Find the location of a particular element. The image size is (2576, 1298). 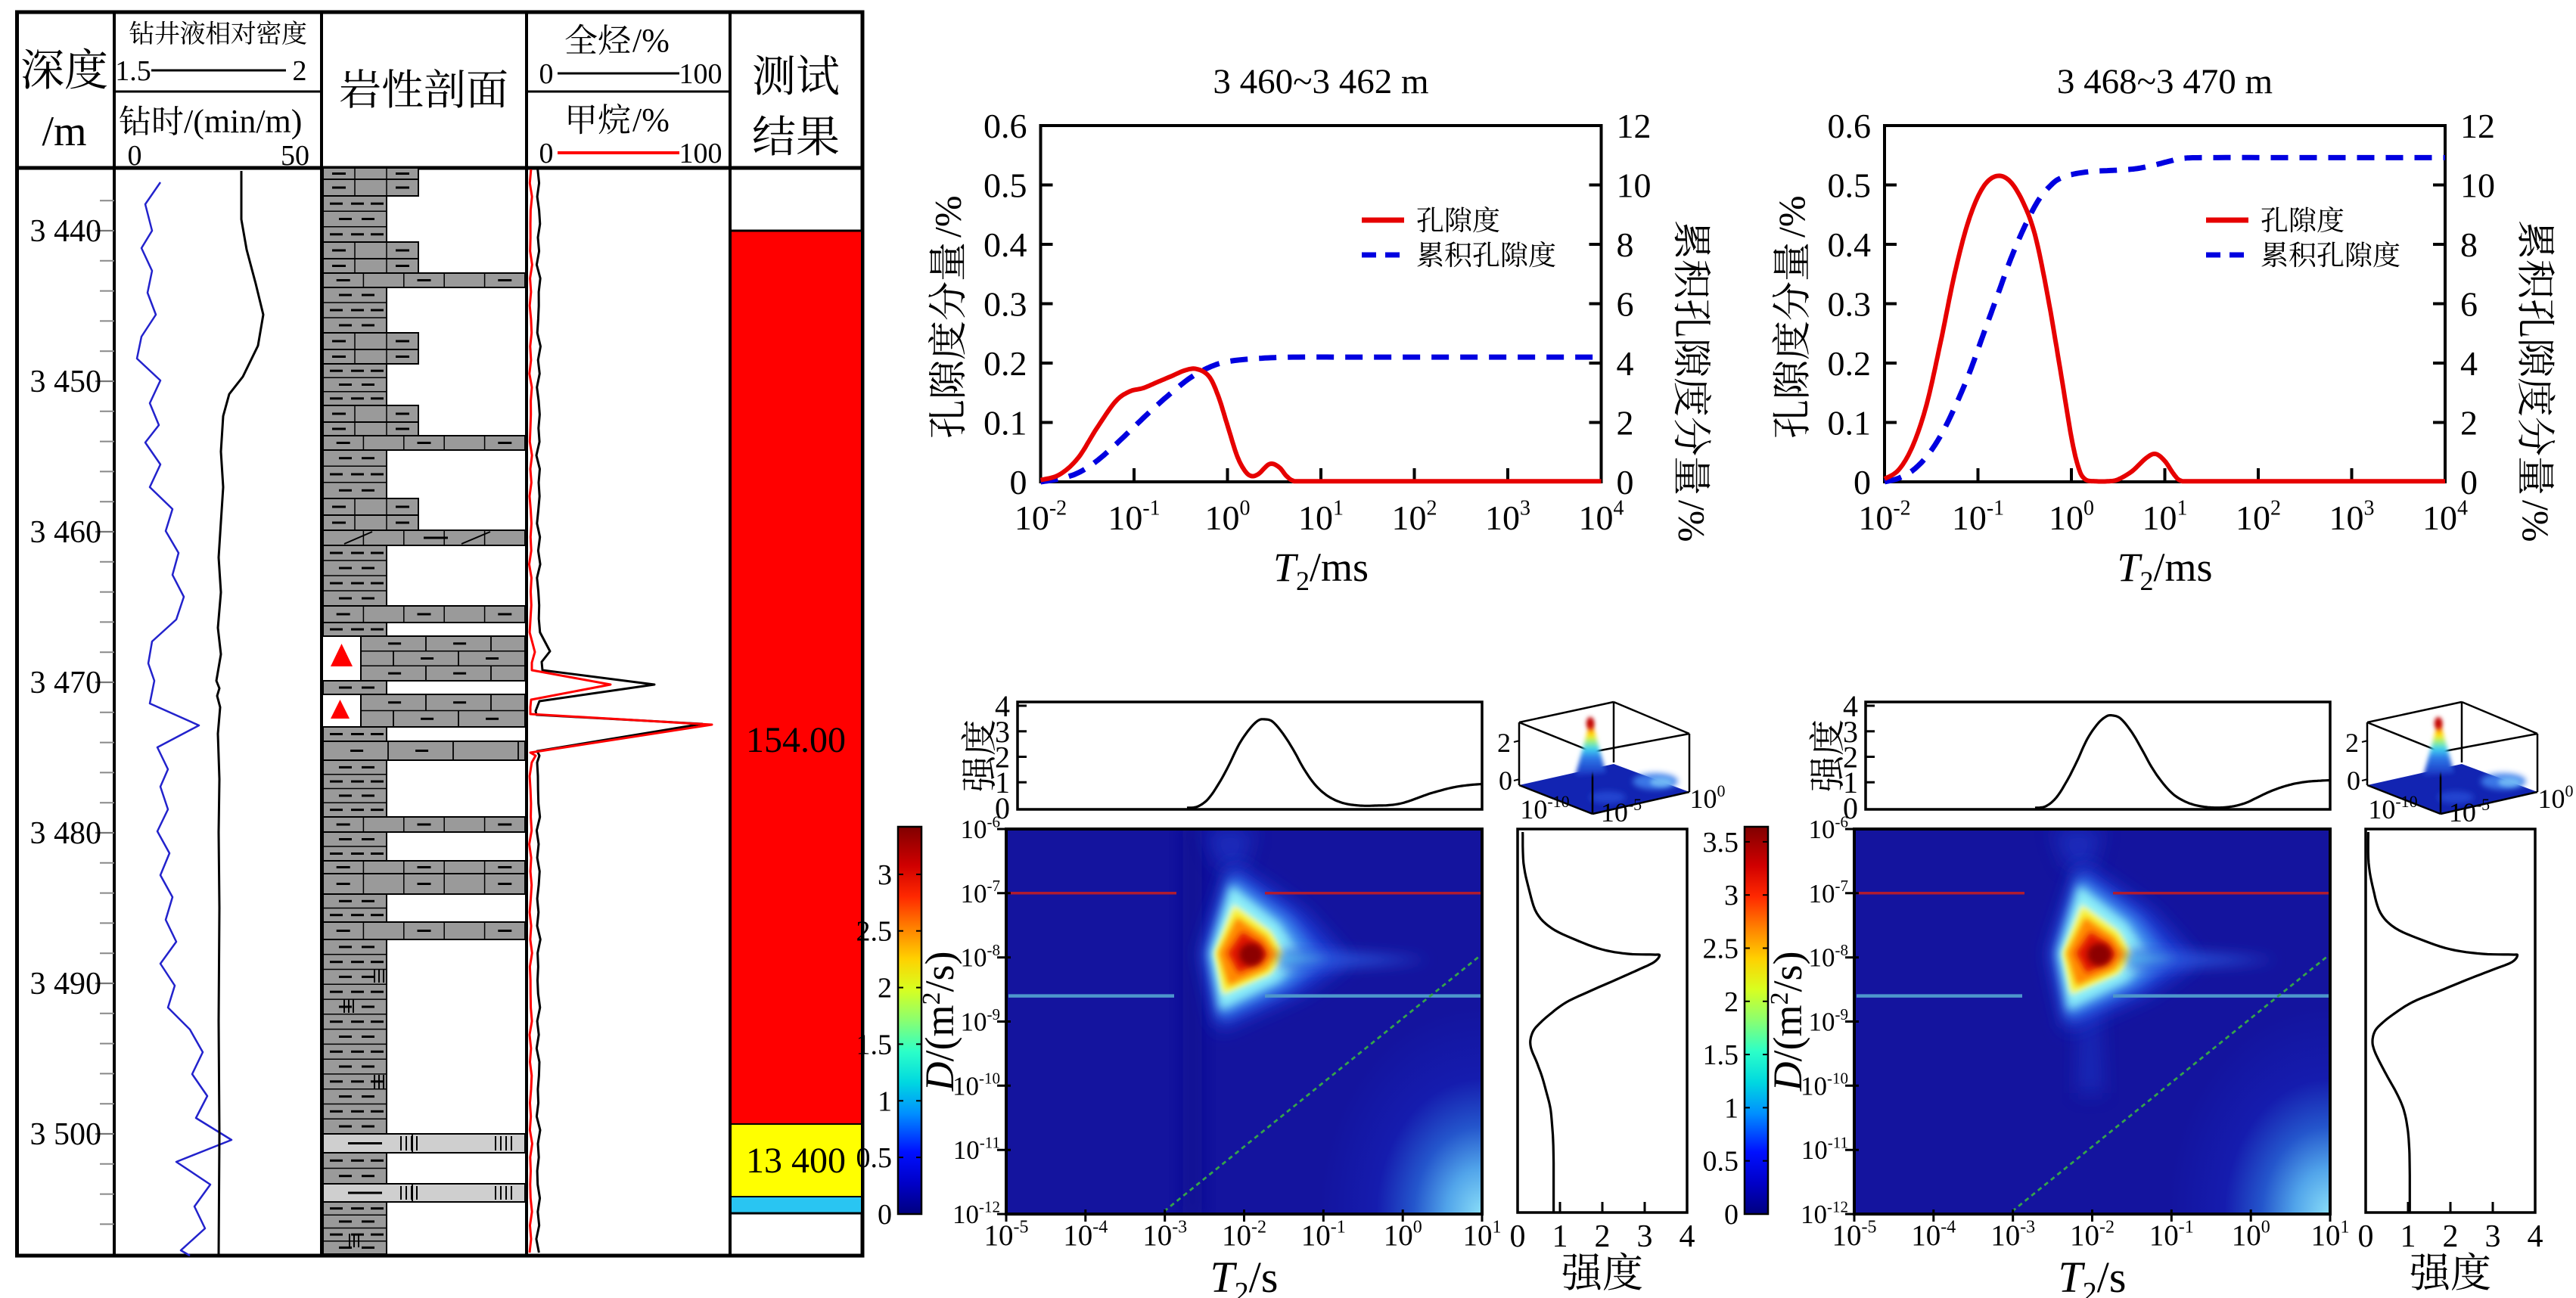

svg-text: 3 480 is located at coordinates (66, 833).